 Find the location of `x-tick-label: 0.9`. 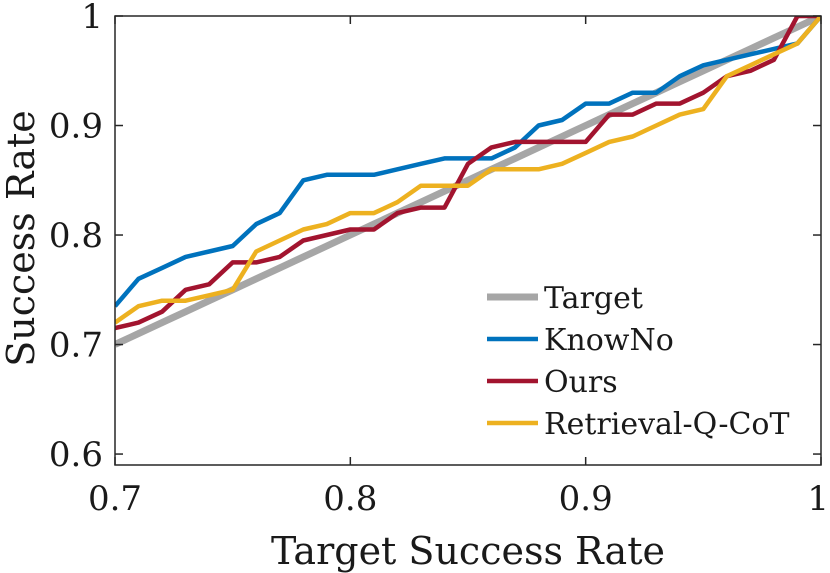

x-tick-label: 0.9 is located at coordinates (586, 499).